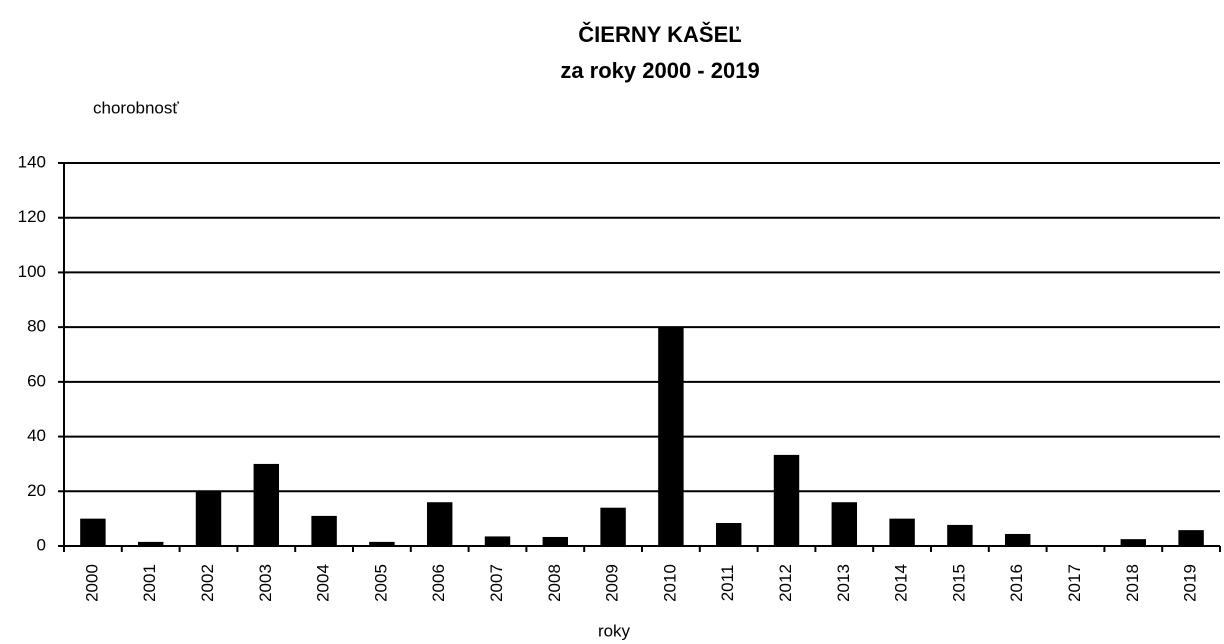 The height and width of the screenshot is (644, 1224). I want to click on x-tick-label: 2003, so click(265, 583).